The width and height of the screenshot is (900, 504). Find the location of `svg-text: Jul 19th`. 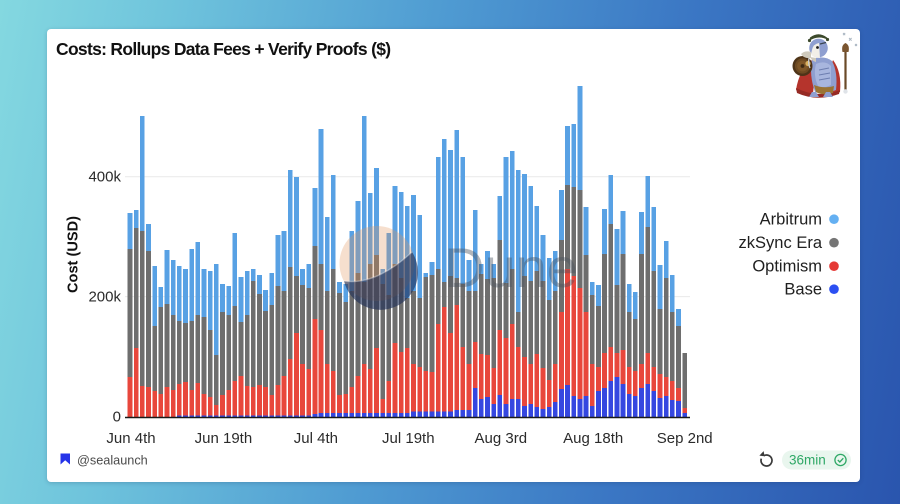

svg-text: Jul 19th is located at coordinates (408, 438).